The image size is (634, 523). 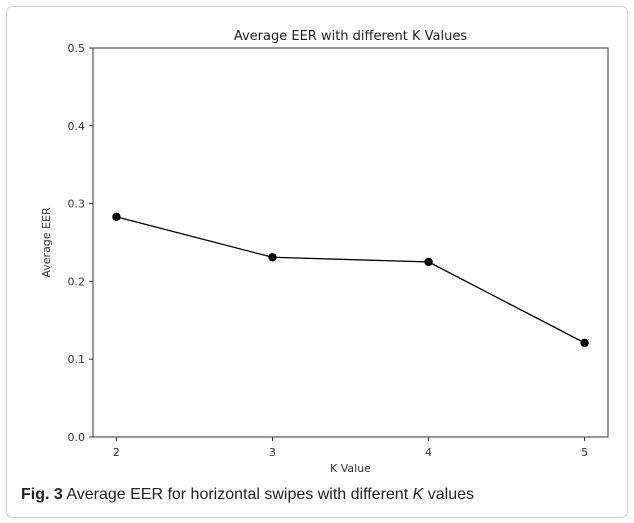 I want to click on x-axis-title: K Value, so click(x=350, y=468).